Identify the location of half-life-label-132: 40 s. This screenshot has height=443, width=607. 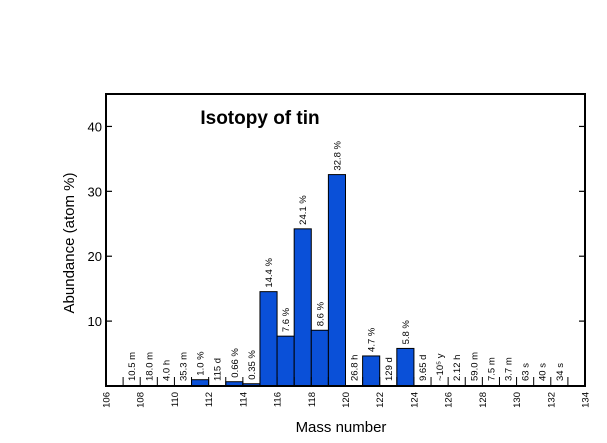
(543, 372).